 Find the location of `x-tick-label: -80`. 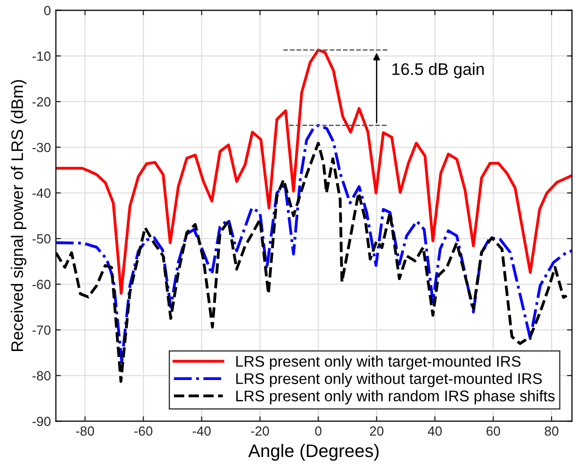

x-tick-label: -80 is located at coordinates (85, 431).